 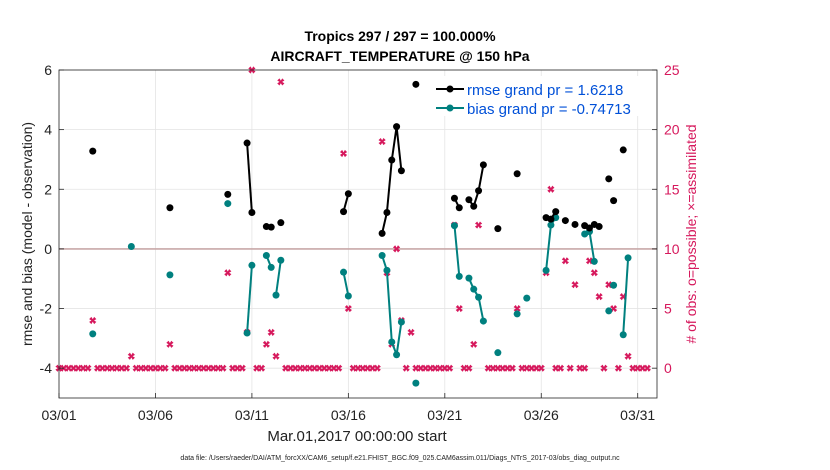 I want to click on y-left-tick-label: 4, so click(x=48, y=130).